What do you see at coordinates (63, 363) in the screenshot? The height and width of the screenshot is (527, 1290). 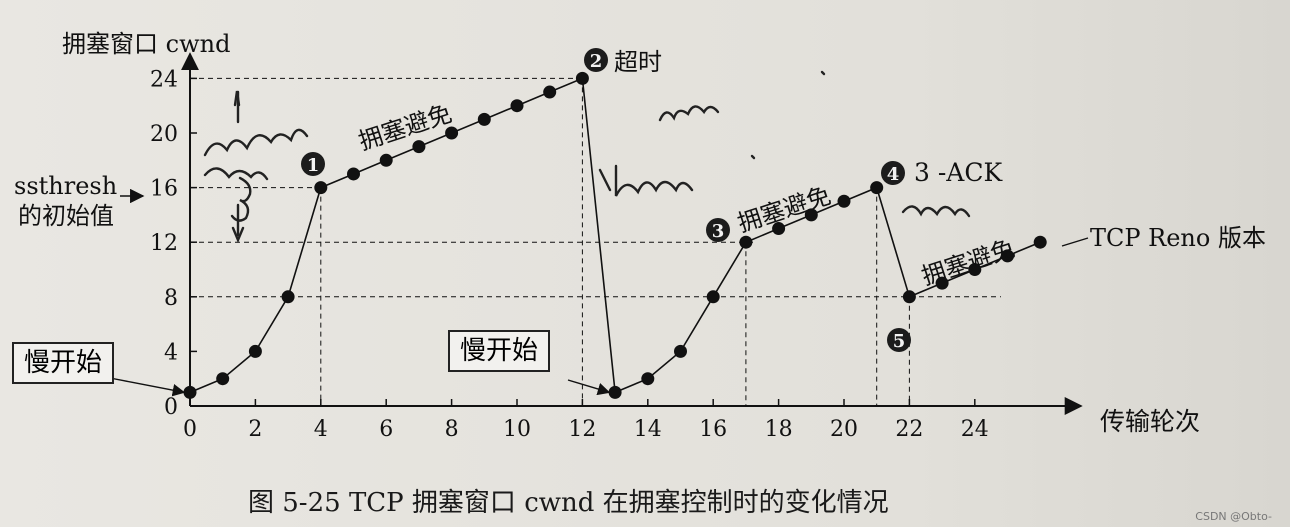 I see `slow-start-box-1: 慢开始` at bounding box center [63, 363].